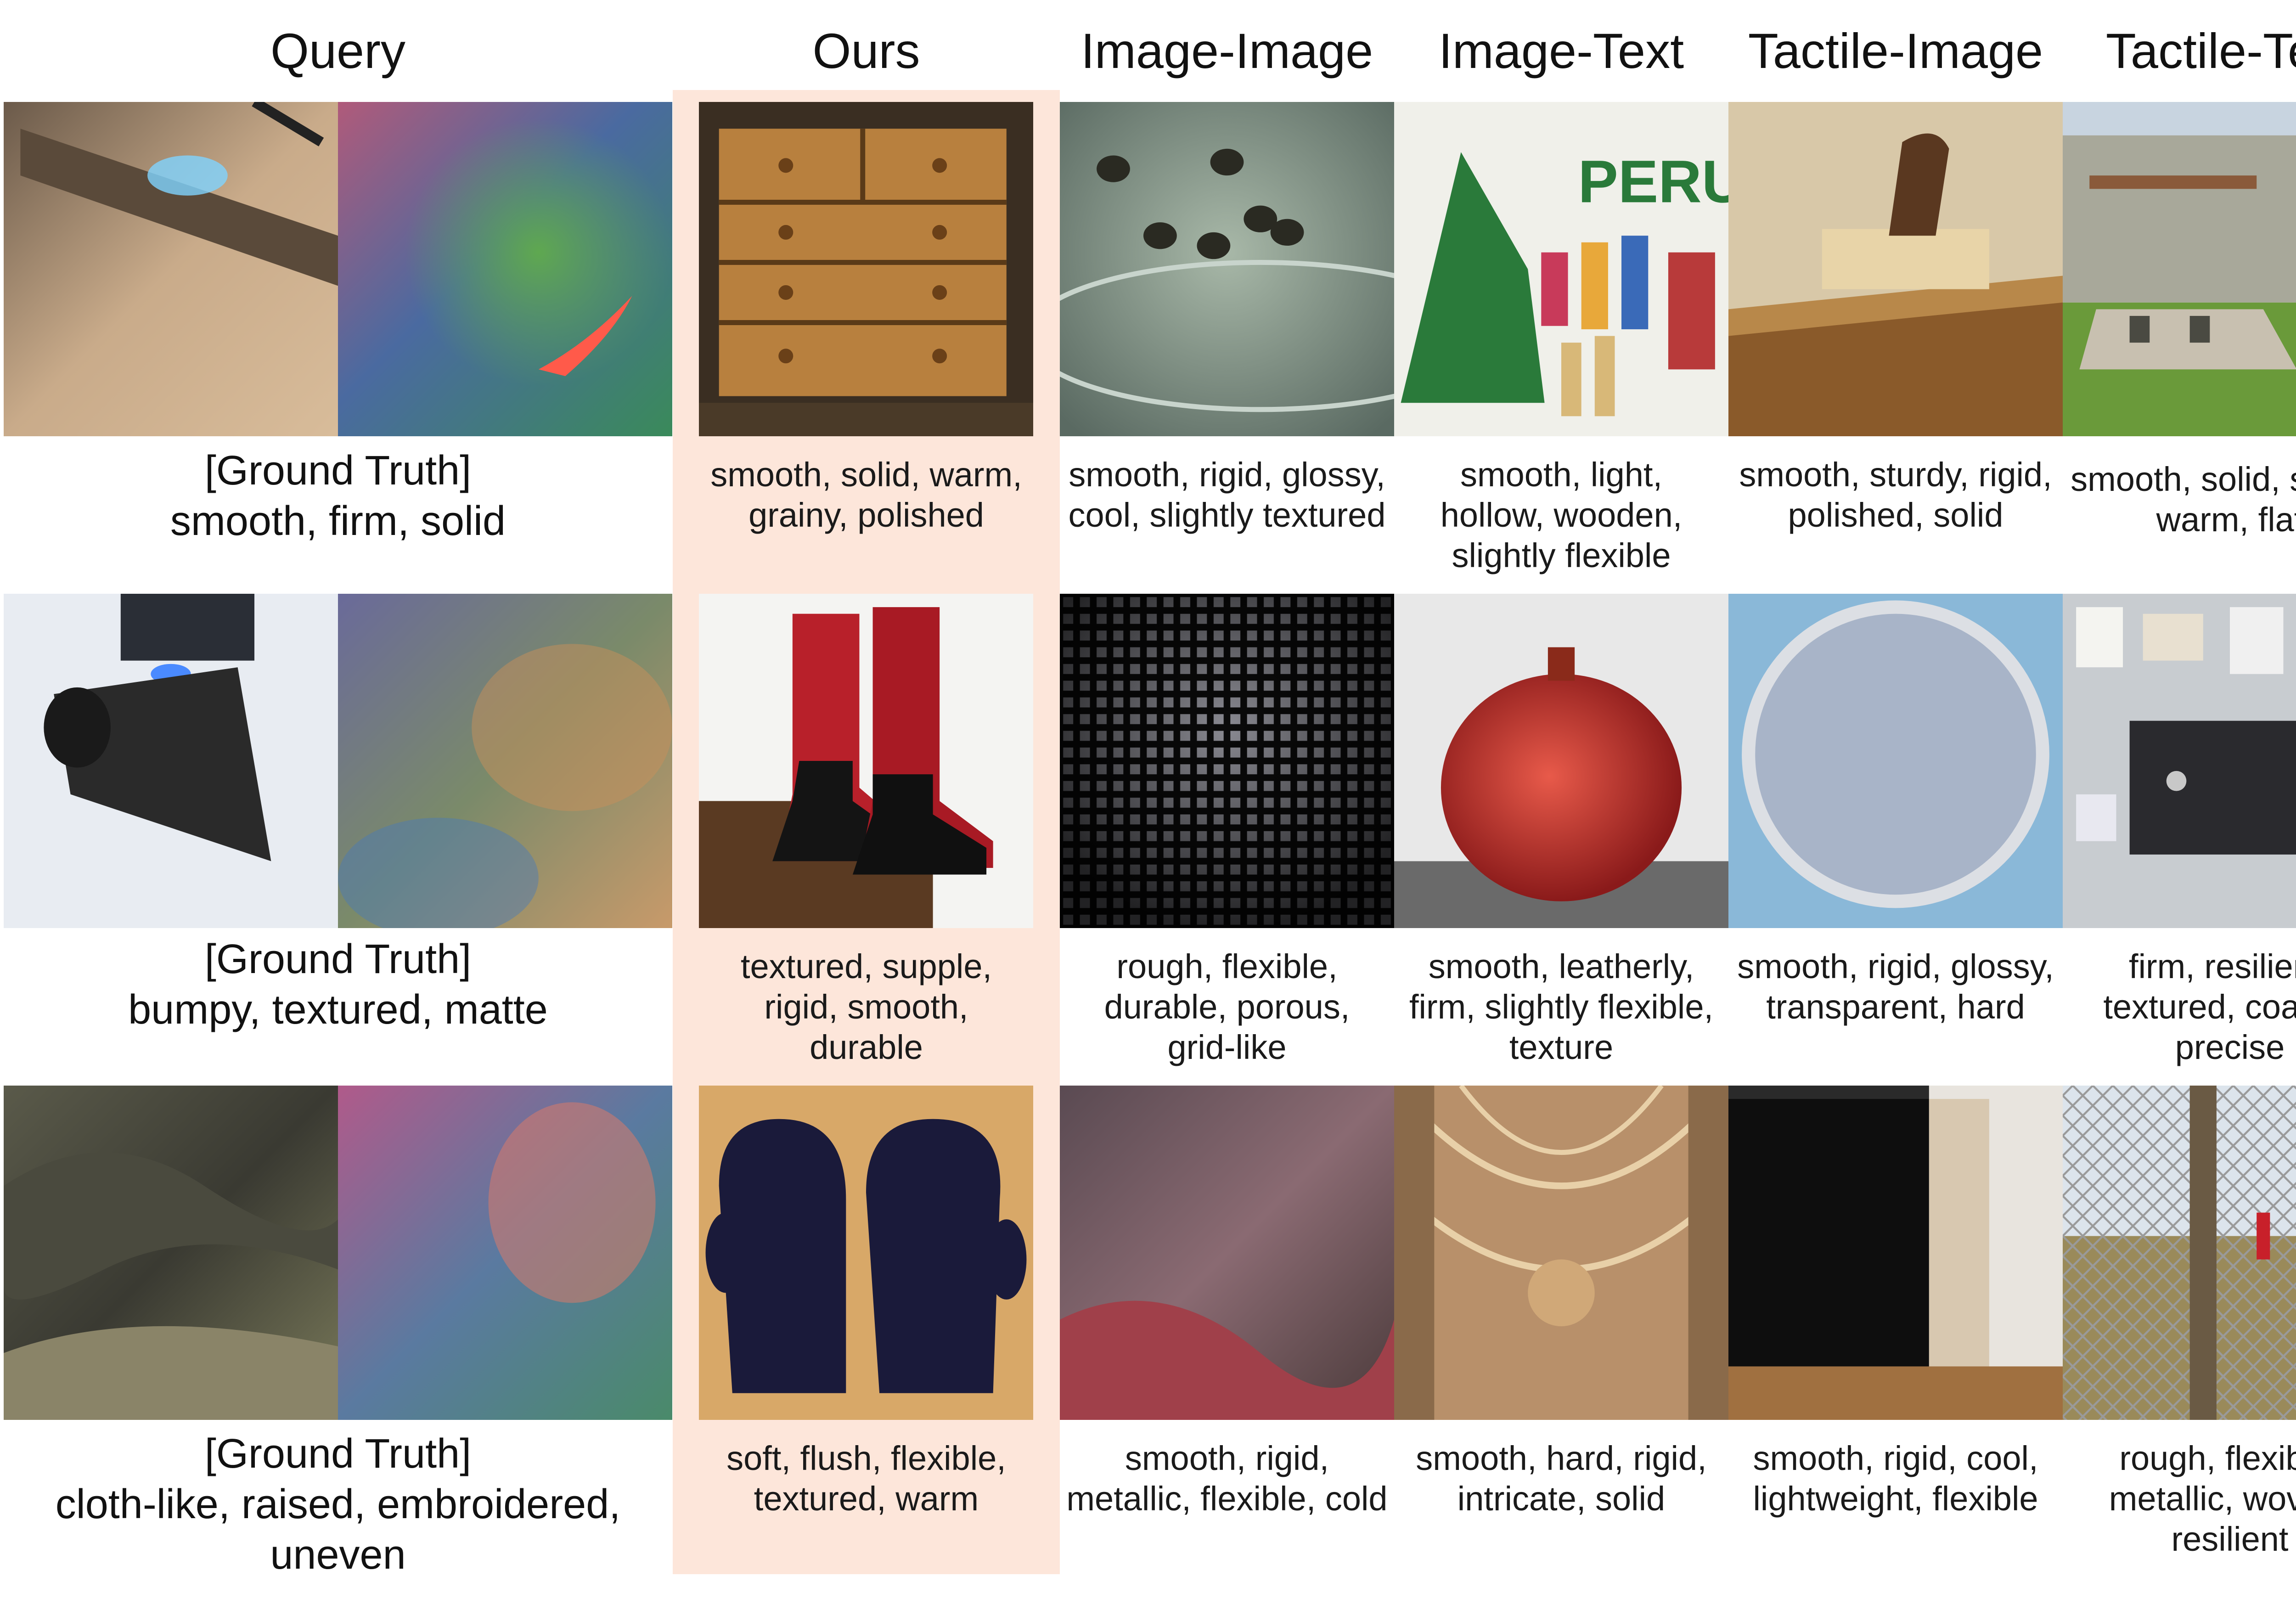 This screenshot has width=2296, height=1610. What do you see at coordinates (866, 495) in the screenshot?
I see `result-caption-ours: smooth, solid, warm, grainy, polished` at bounding box center [866, 495].